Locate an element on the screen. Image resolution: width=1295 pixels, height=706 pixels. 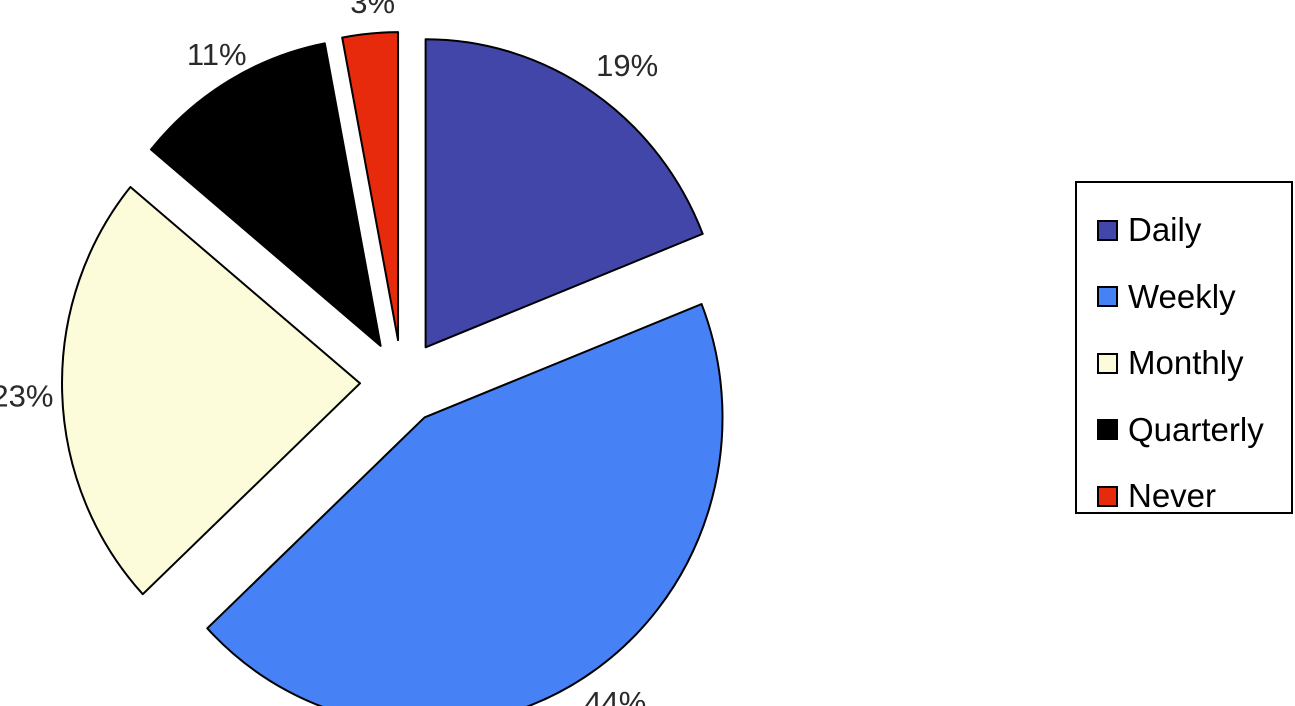
slice-value-label-daily: 19% is located at coordinates (627, 65).